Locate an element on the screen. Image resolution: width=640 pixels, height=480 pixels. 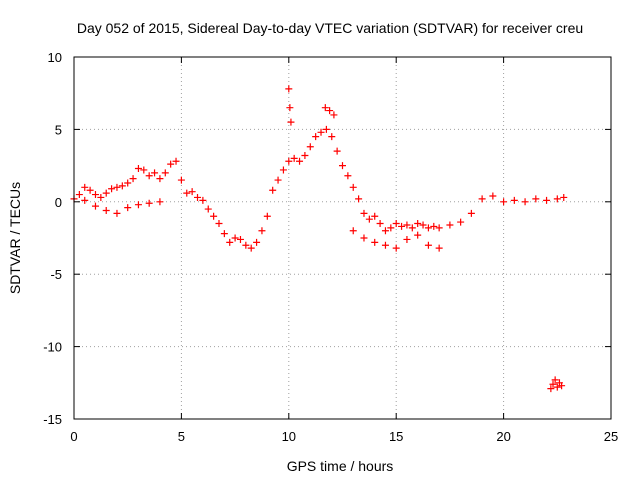
y-tick-label: 0 is located at coordinates (58, 202).